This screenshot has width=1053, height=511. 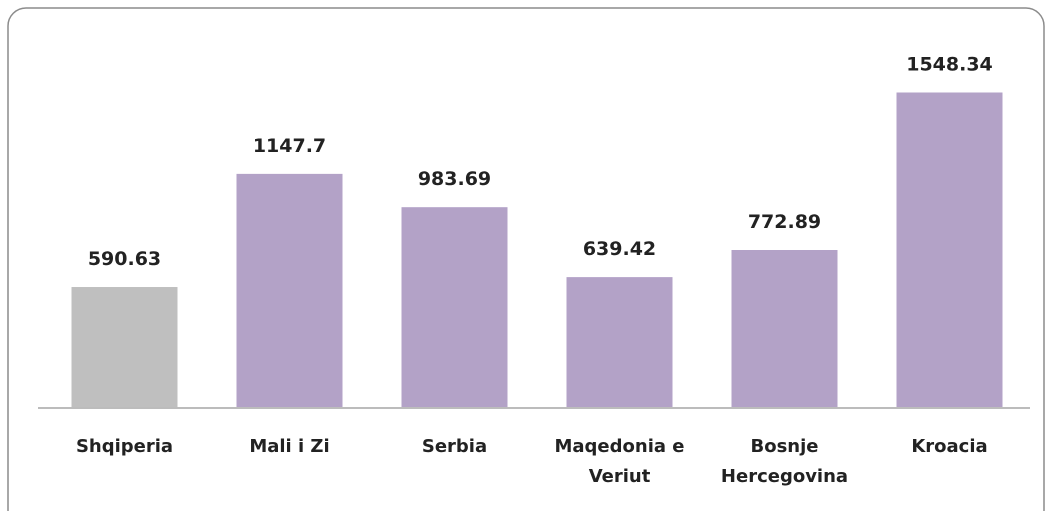 I want to click on x-tick-label: Bosnje Hercegovina, so click(x=784, y=461).